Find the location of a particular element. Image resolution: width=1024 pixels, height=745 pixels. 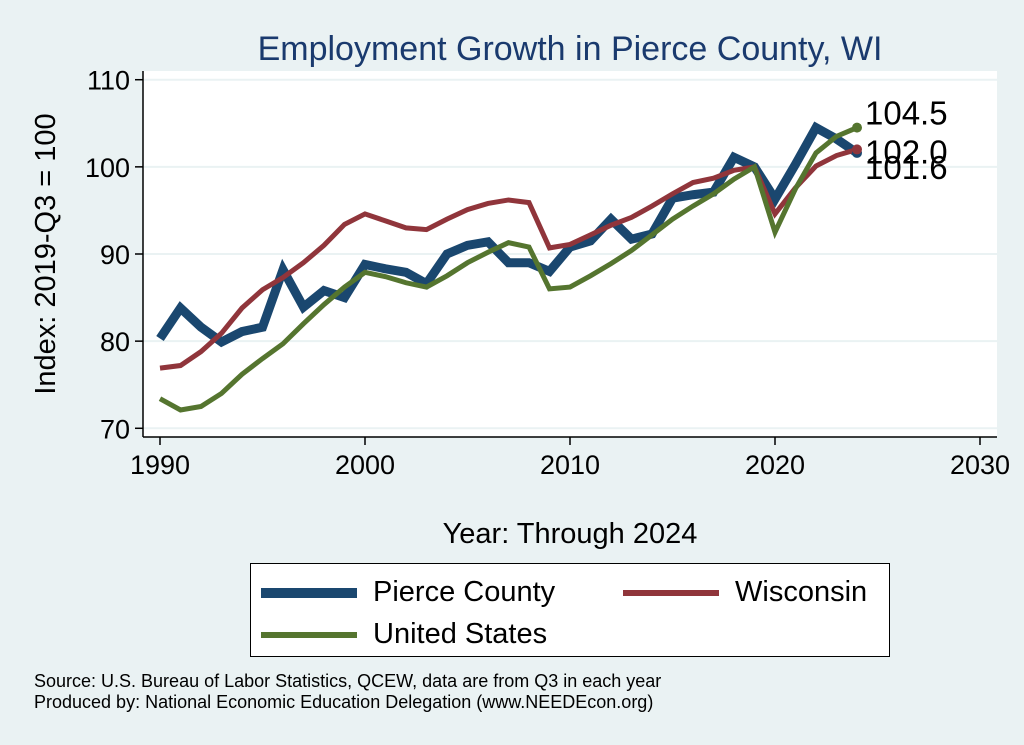

legend: Pierce County Wisconsin United States is located at coordinates (570, 610).